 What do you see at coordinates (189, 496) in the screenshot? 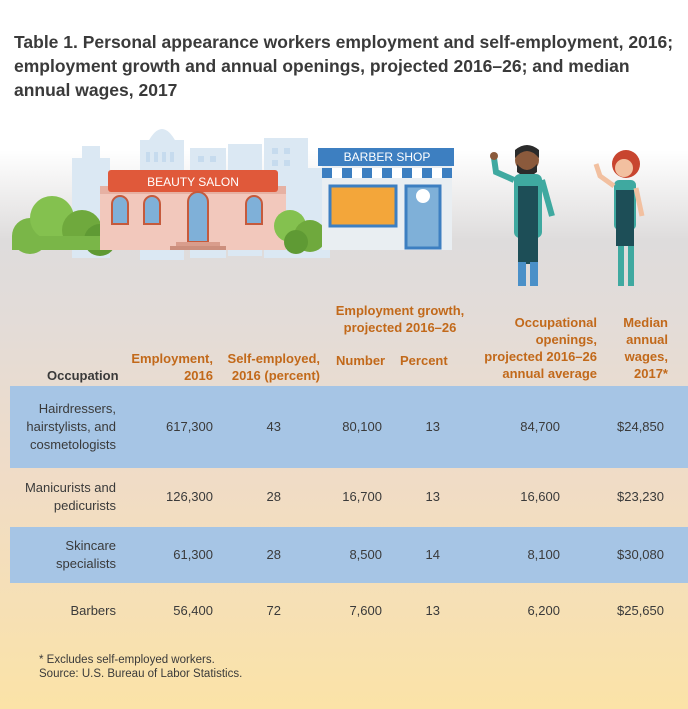
I see `employment-cell: 126,300` at bounding box center [189, 496].